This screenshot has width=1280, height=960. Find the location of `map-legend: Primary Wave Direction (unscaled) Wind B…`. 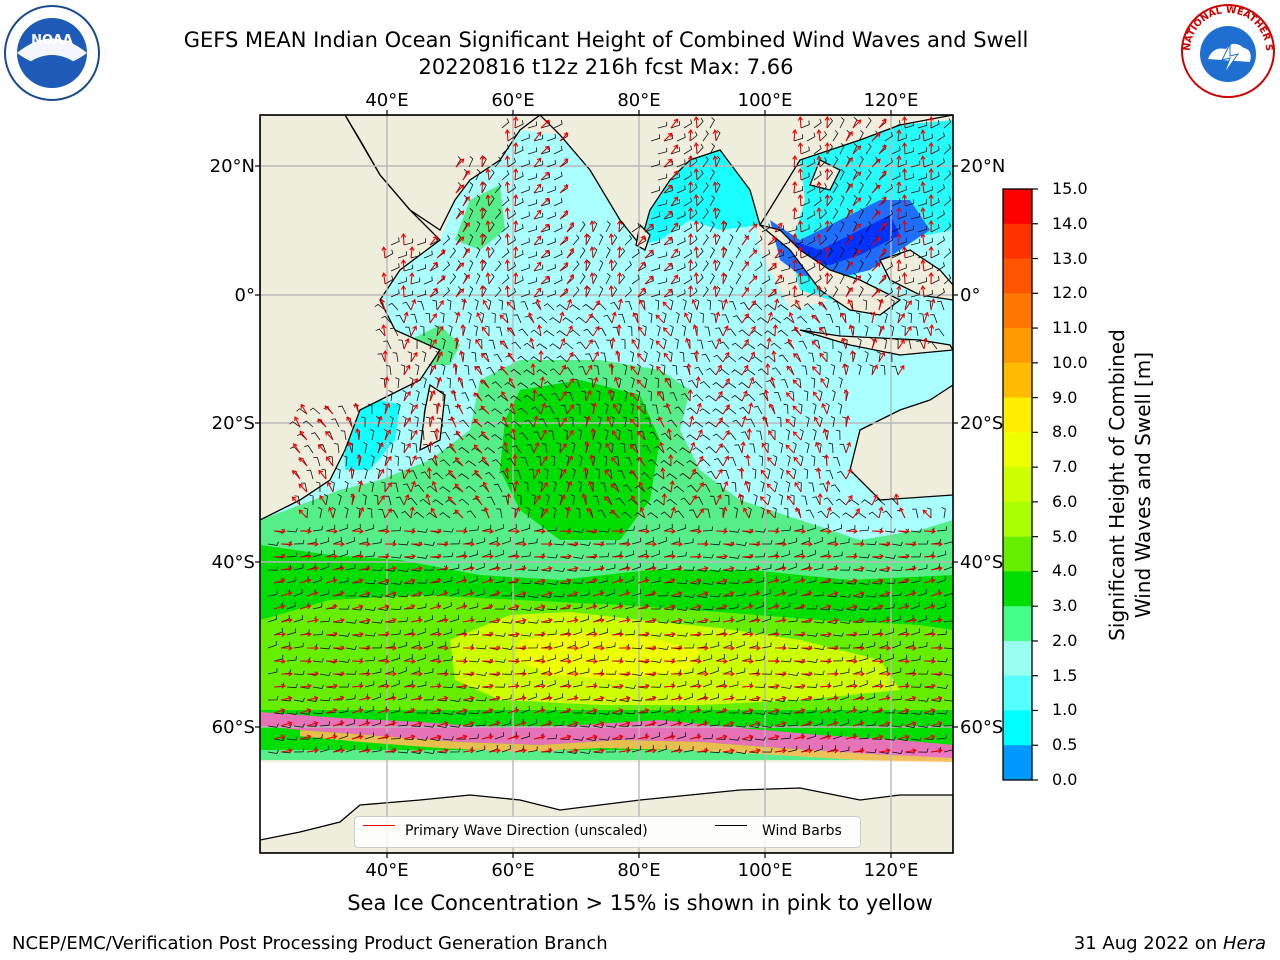

map-legend: Primary Wave Direction (unscaled) Wind B… is located at coordinates (607, 832).